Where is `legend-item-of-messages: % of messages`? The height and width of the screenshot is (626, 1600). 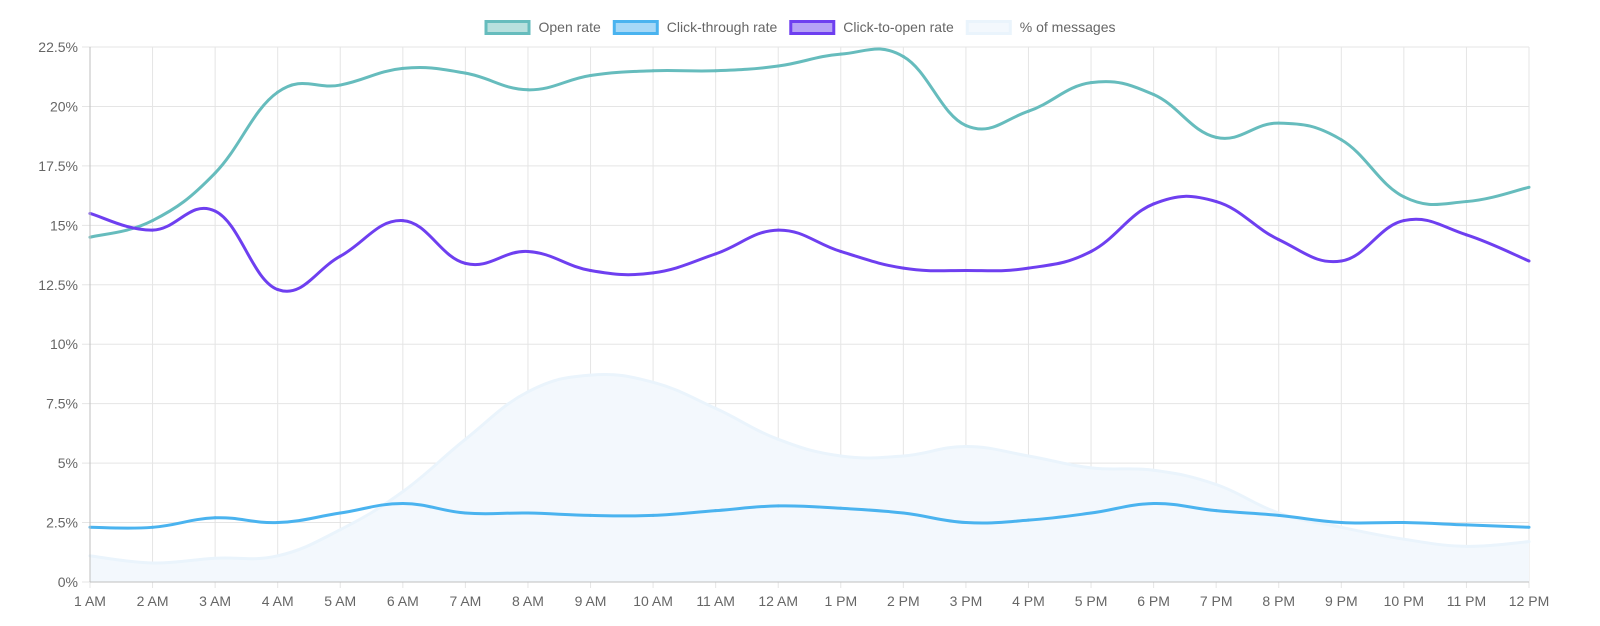
legend-item-of-messages: % of messages is located at coordinates (1040, 27).